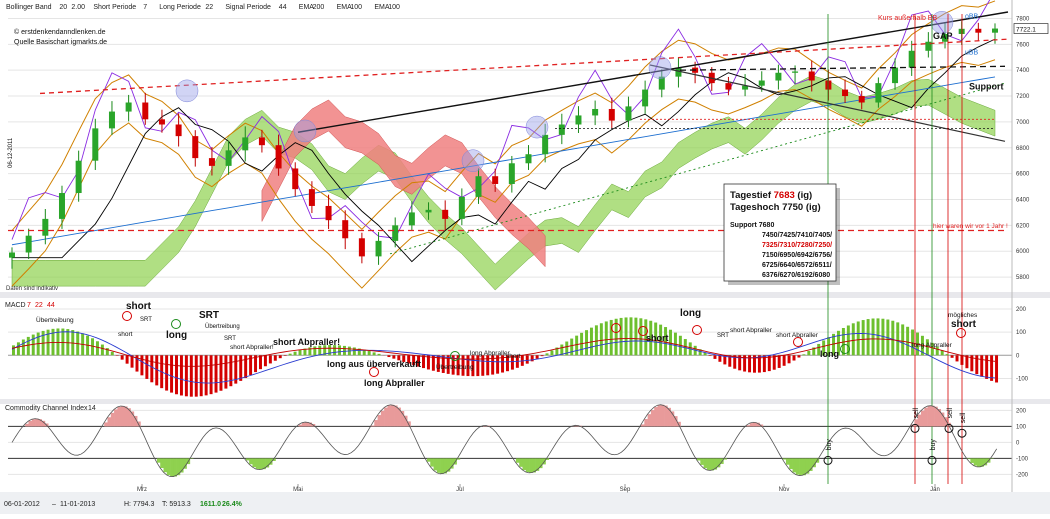  What do you see at coordinates (935, 490) in the screenshot?
I see `month-label: Jan` at bounding box center [935, 490].